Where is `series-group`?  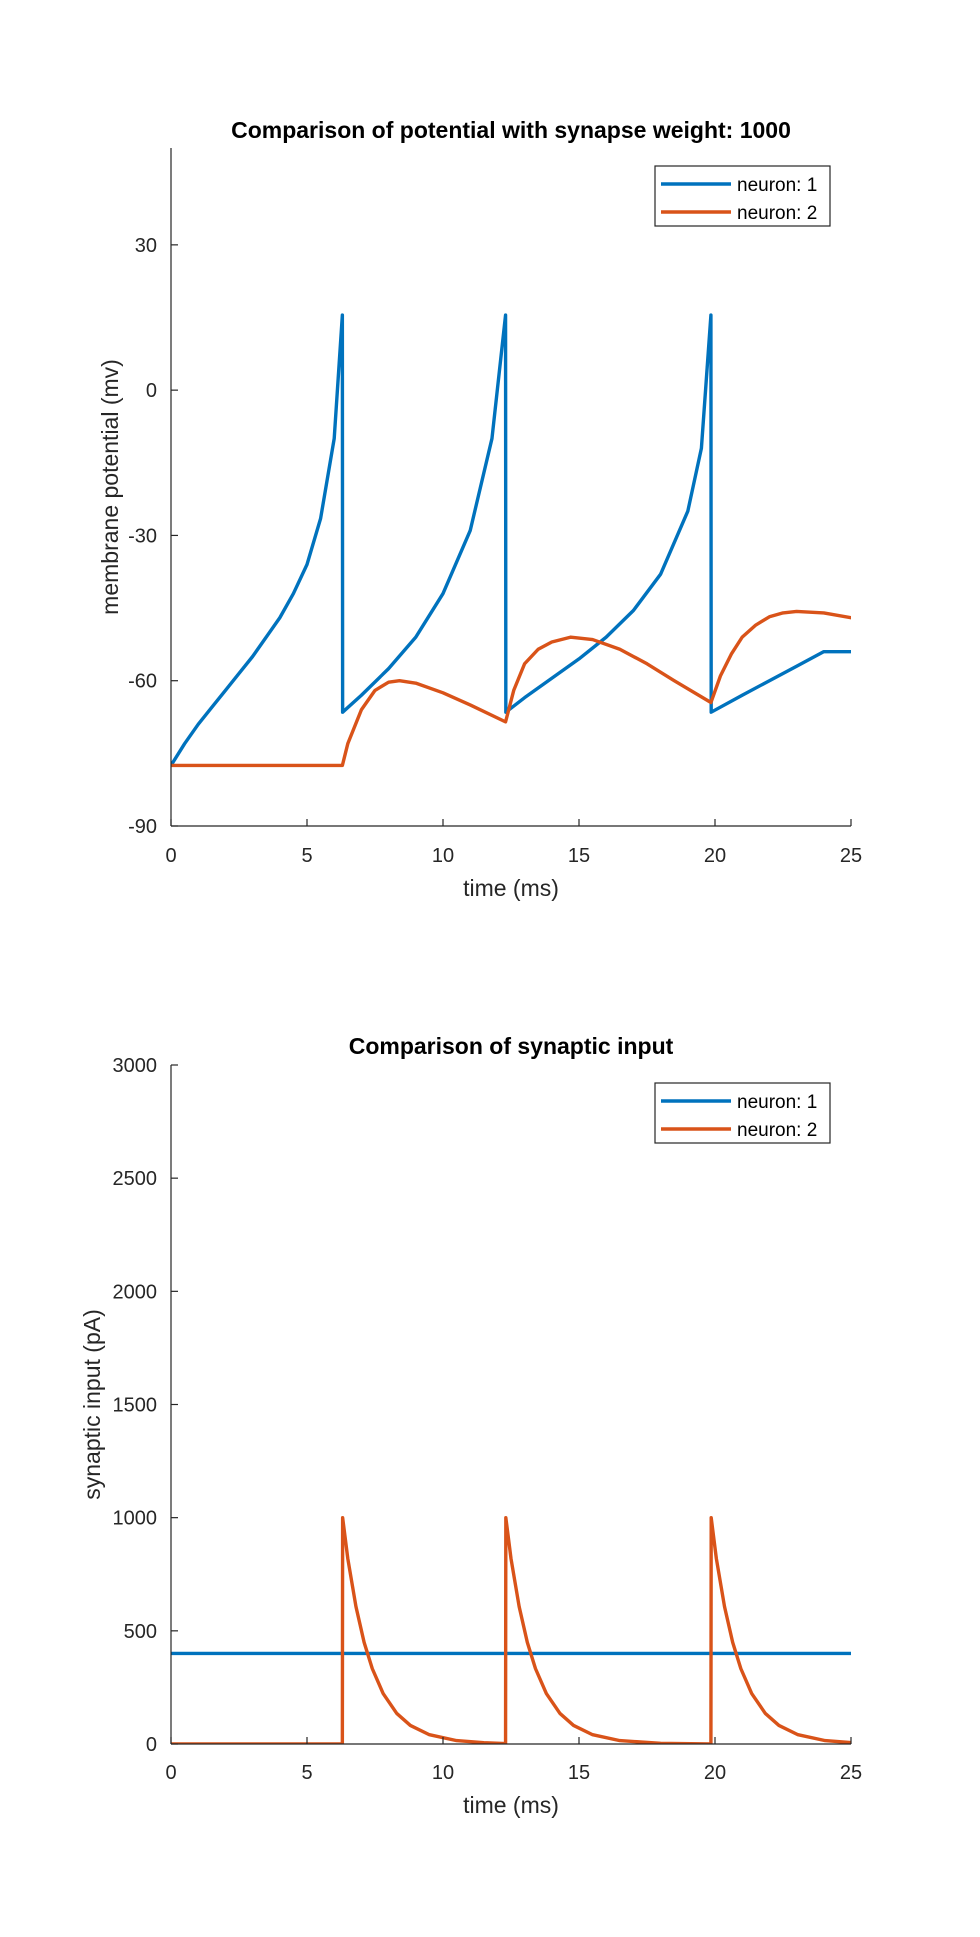 series-group is located at coordinates (511, 1629).